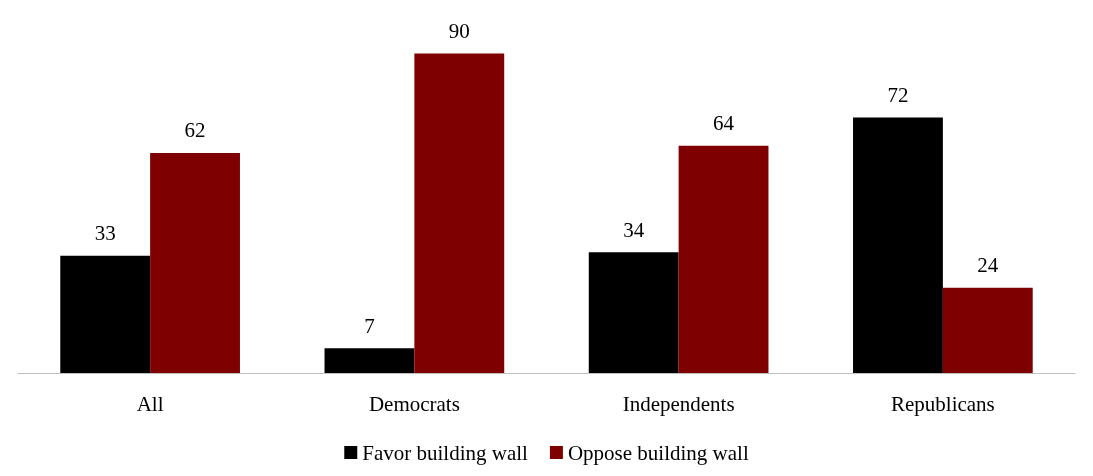 The image size is (1093, 476). What do you see at coordinates (369, 325) in the screenshot?
I see `data-label: 7` at bounding box center [369, 325].